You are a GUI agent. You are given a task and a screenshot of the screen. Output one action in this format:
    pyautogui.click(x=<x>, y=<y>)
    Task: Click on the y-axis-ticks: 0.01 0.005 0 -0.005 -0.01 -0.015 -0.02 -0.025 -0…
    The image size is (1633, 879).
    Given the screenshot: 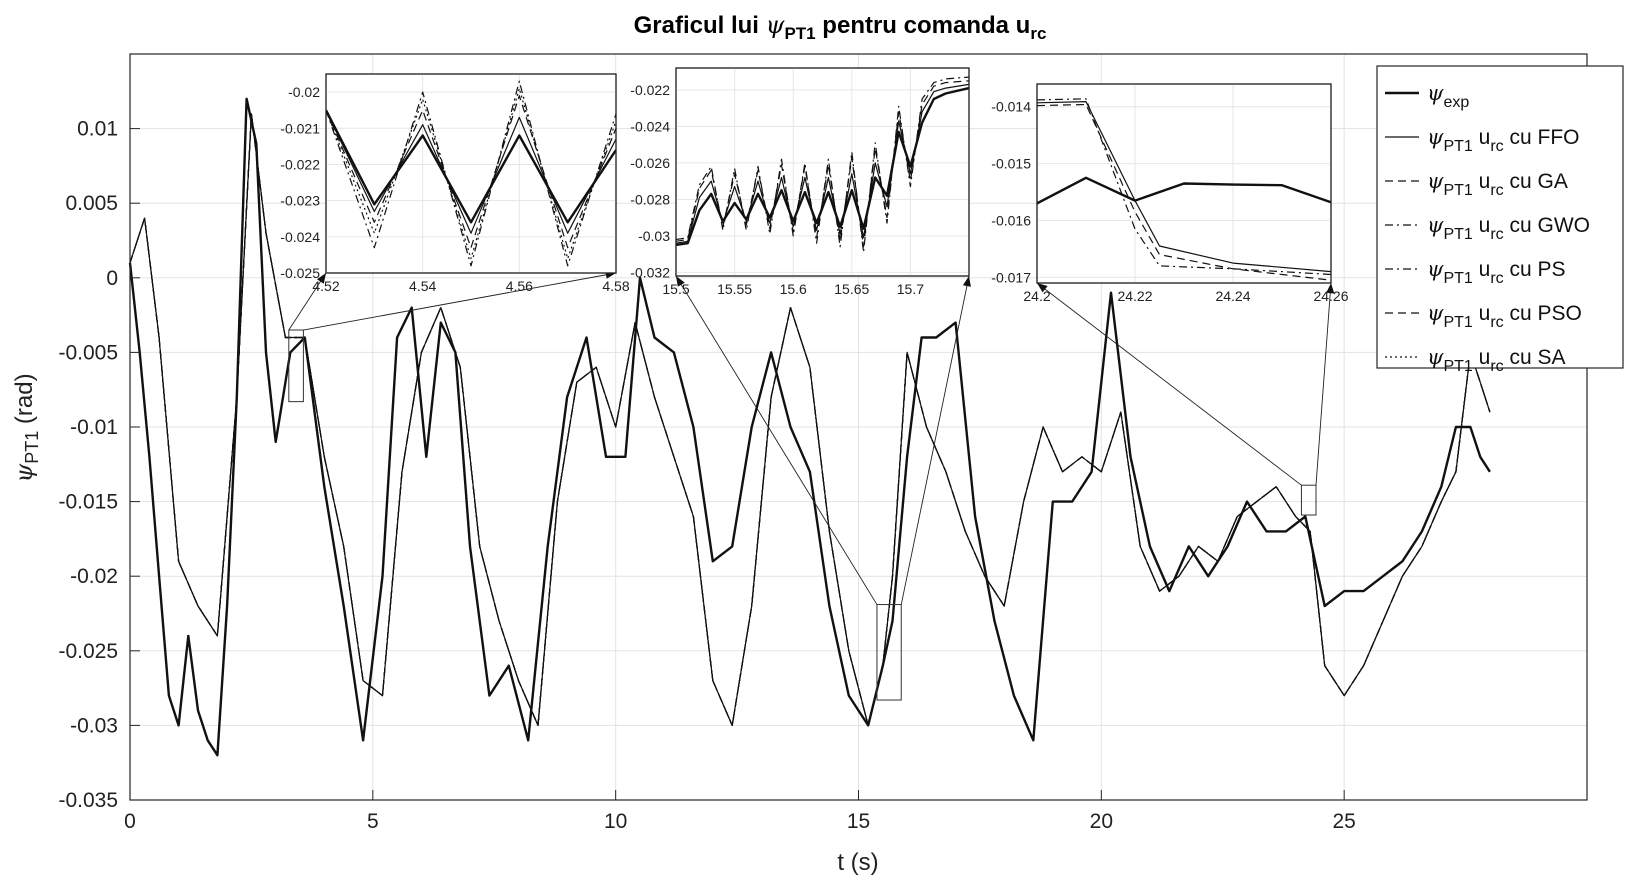 What is the action you would take?
    pyautogui.click(x=99, y=465)
    